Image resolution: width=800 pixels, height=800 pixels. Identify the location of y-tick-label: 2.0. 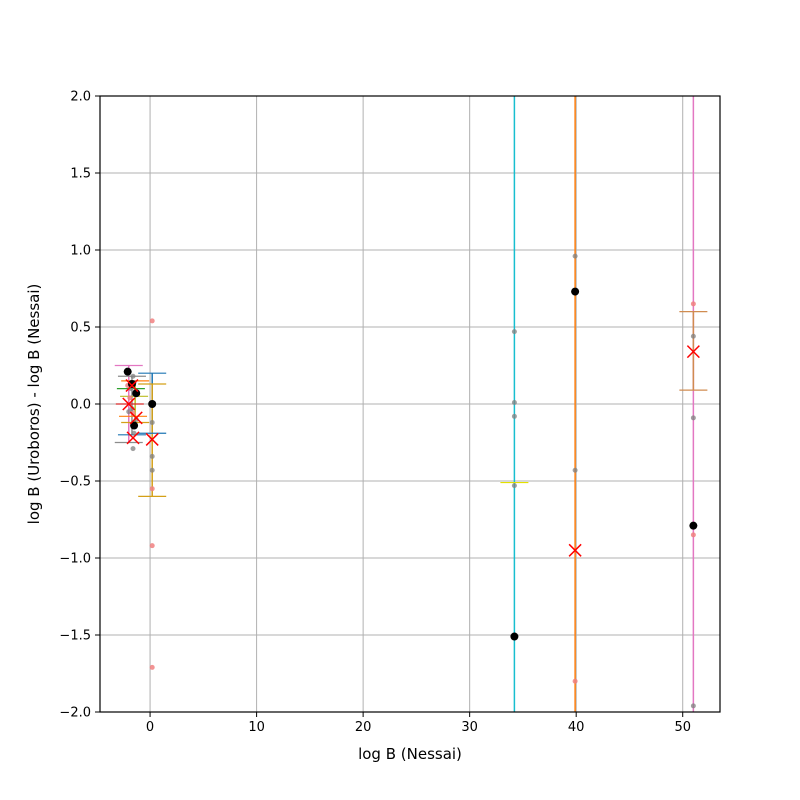
(80, 97).